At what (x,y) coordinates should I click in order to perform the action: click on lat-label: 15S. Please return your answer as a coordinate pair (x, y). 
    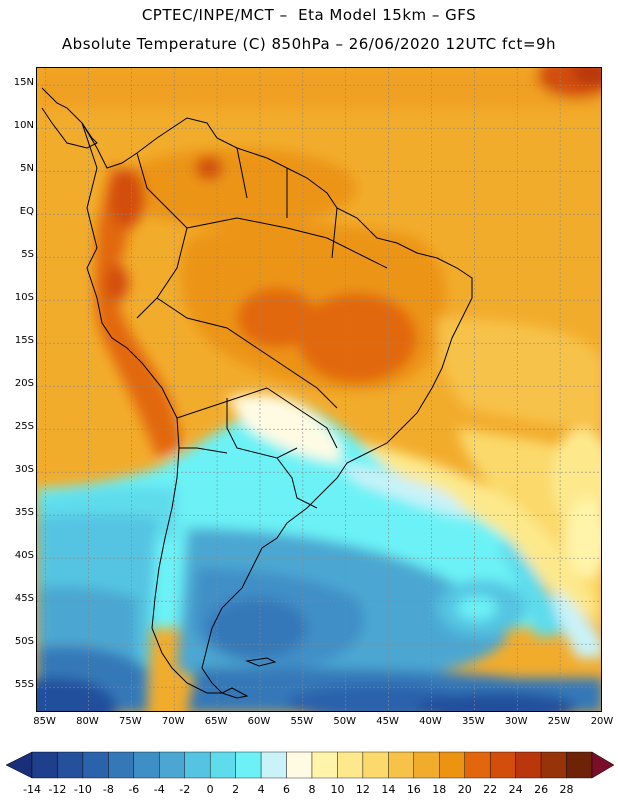
    Looking at the image, I should click on (24, 341).